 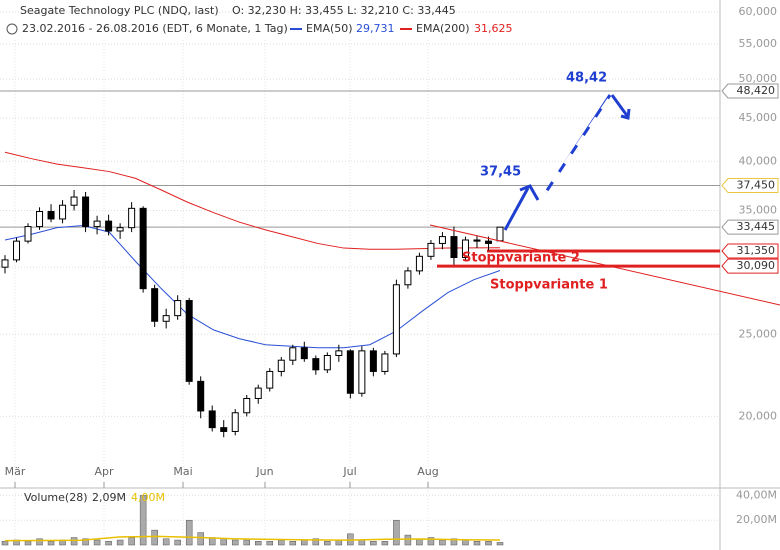 I want to click on trend-line, so click(x=604, y=265).